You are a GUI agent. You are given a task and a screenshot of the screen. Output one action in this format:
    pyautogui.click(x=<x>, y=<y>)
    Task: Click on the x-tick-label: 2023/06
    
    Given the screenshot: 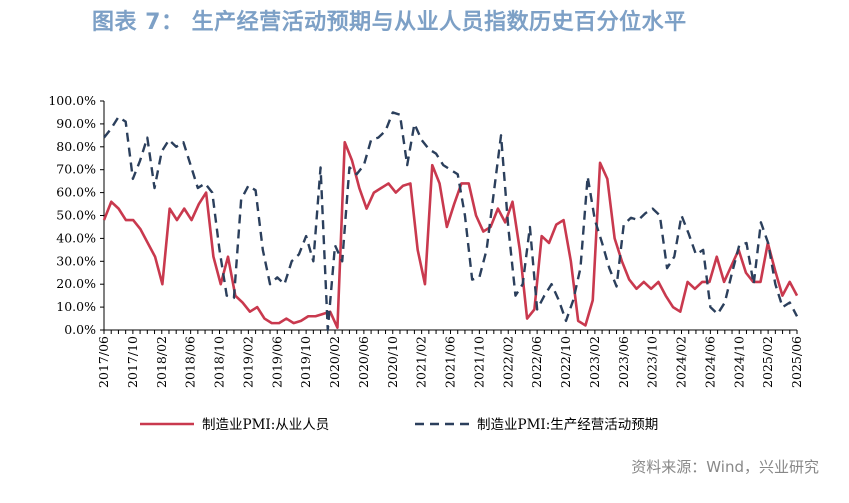 What is the action you would take?
    pyautogui.click(x=623, y=362)
    